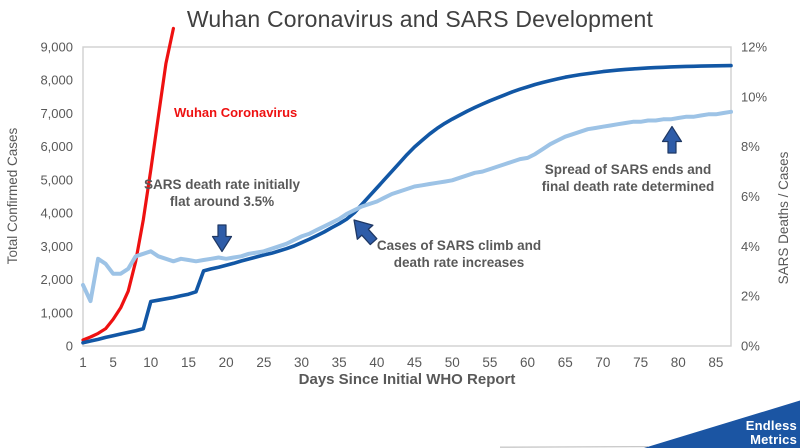 This screenshot has height=448, width=800. What do you see at coordinates (489, 362) in the screenshot?
I see `x-axis-tick-label: 55` at bounding box center [489, 362].